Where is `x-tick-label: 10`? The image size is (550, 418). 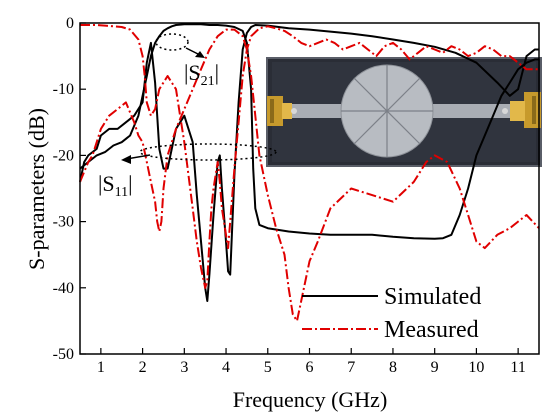 x-tick-label: 10 is located at coordinates (476, 367).